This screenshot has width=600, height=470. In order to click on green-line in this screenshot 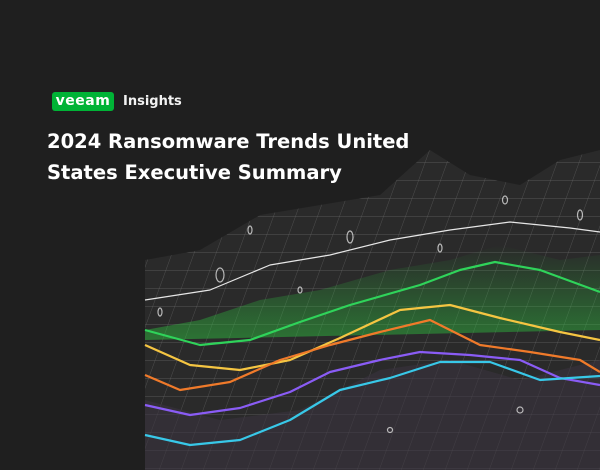, I will do `click(372, 303)`.